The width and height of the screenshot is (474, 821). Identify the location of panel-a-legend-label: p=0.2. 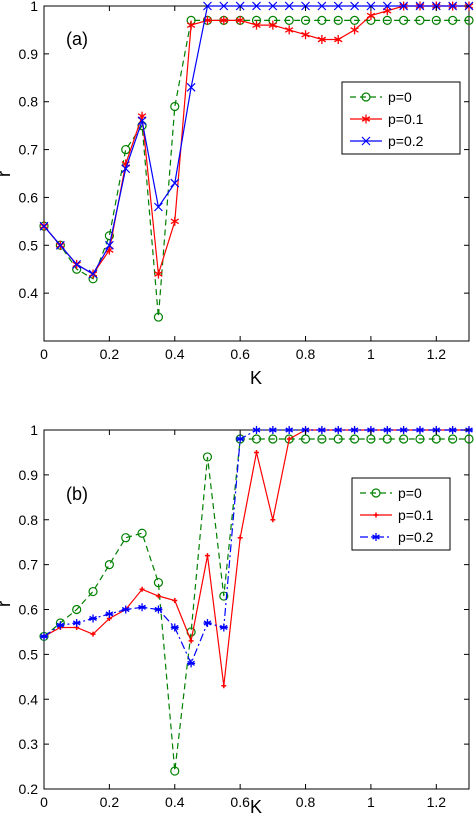
(406, 141).